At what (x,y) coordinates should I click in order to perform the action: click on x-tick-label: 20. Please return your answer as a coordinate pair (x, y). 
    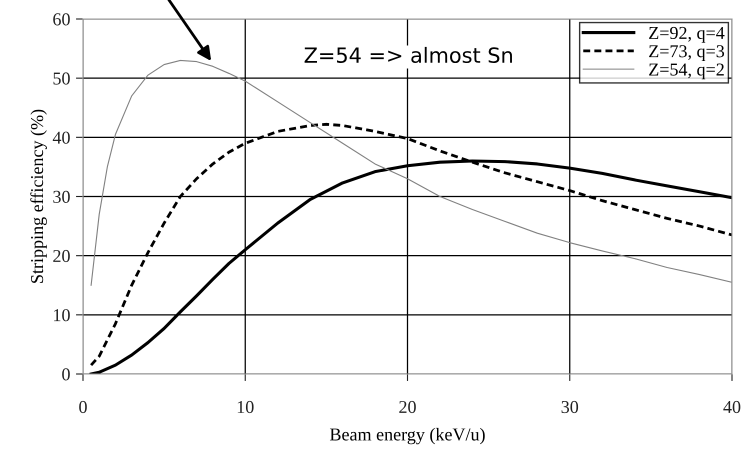
    Looking at the image, I should click on (407, 407).